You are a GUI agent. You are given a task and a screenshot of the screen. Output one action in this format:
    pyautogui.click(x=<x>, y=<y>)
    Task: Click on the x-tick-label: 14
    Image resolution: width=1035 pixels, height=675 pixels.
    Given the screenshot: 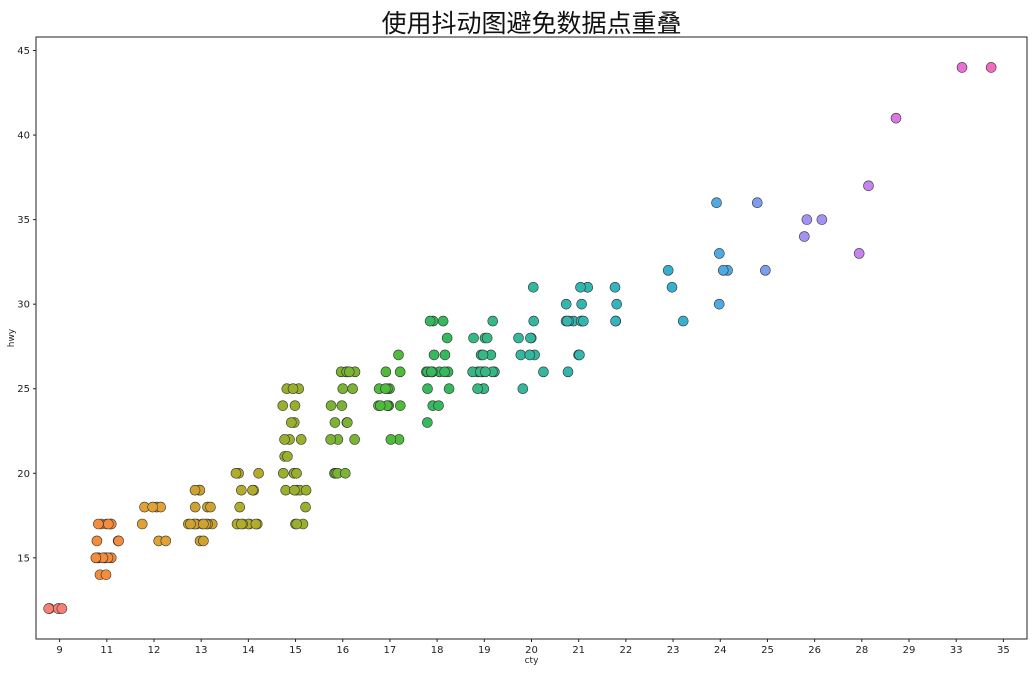 What is the action you would take?
    pyautogui.click(x=248, y=650)
    